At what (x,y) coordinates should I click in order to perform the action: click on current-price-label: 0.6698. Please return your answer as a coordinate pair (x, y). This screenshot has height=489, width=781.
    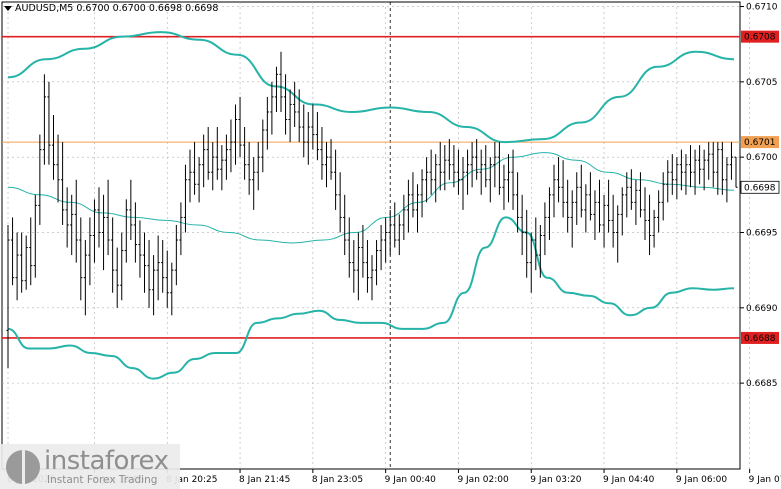
    Looking at the image, I should click on (760, 188).